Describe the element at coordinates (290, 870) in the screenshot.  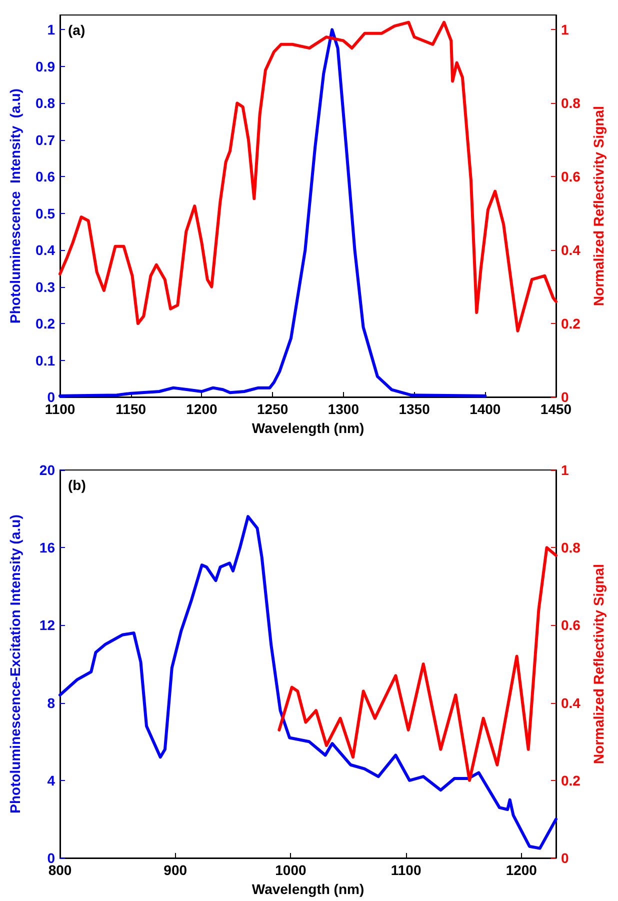
I see `x-tick-label: 1000` at that location.